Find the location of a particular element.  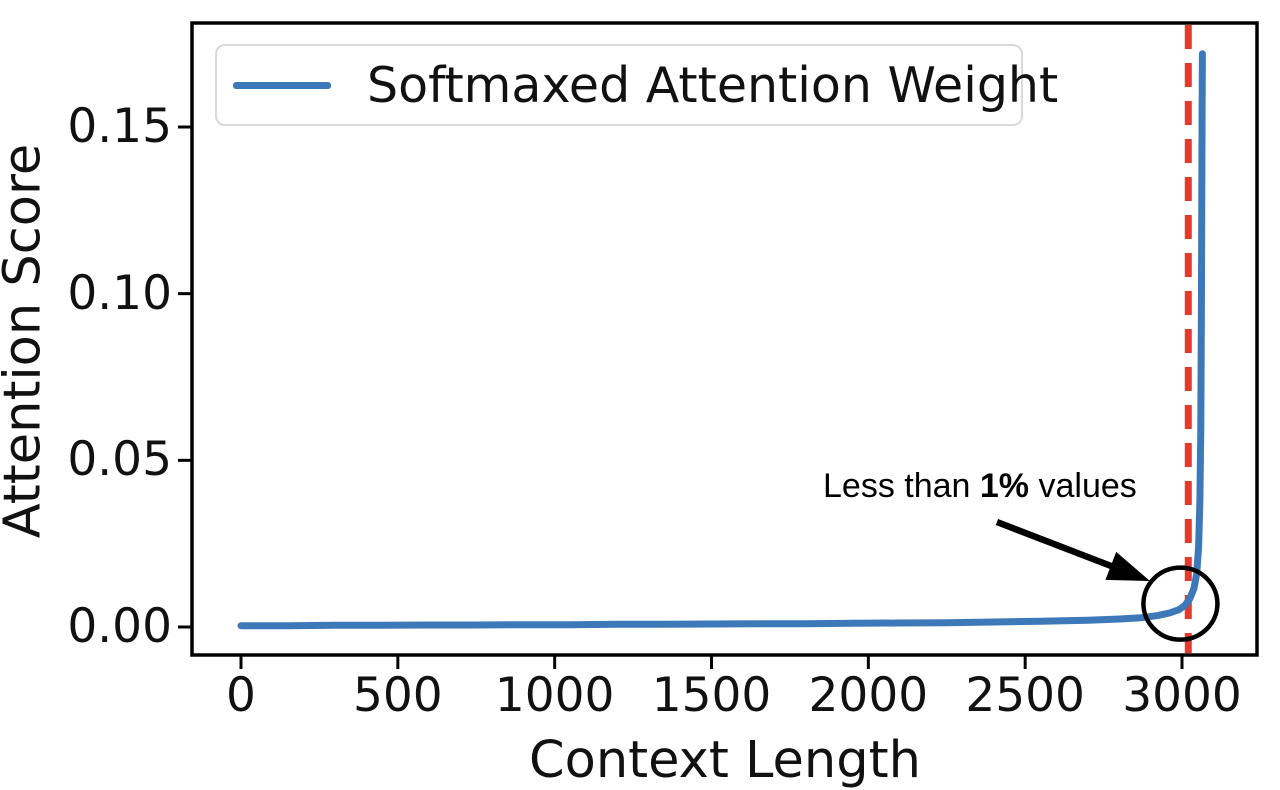

x-tick-label: 1500 is located at coordinates (711, 695).